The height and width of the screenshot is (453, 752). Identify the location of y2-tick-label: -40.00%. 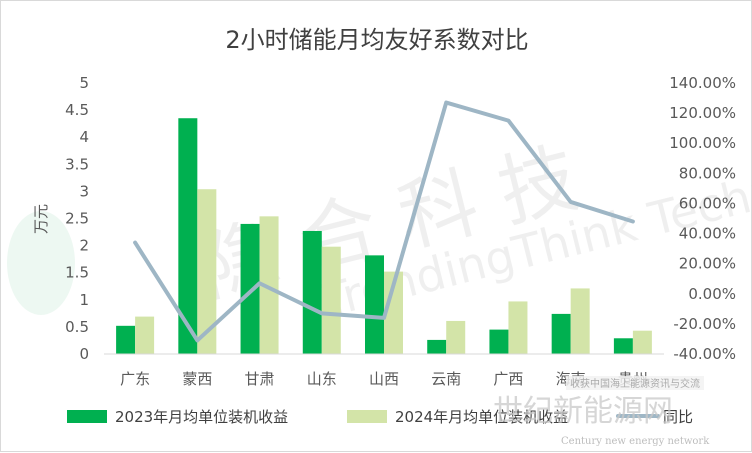
(704, 354).